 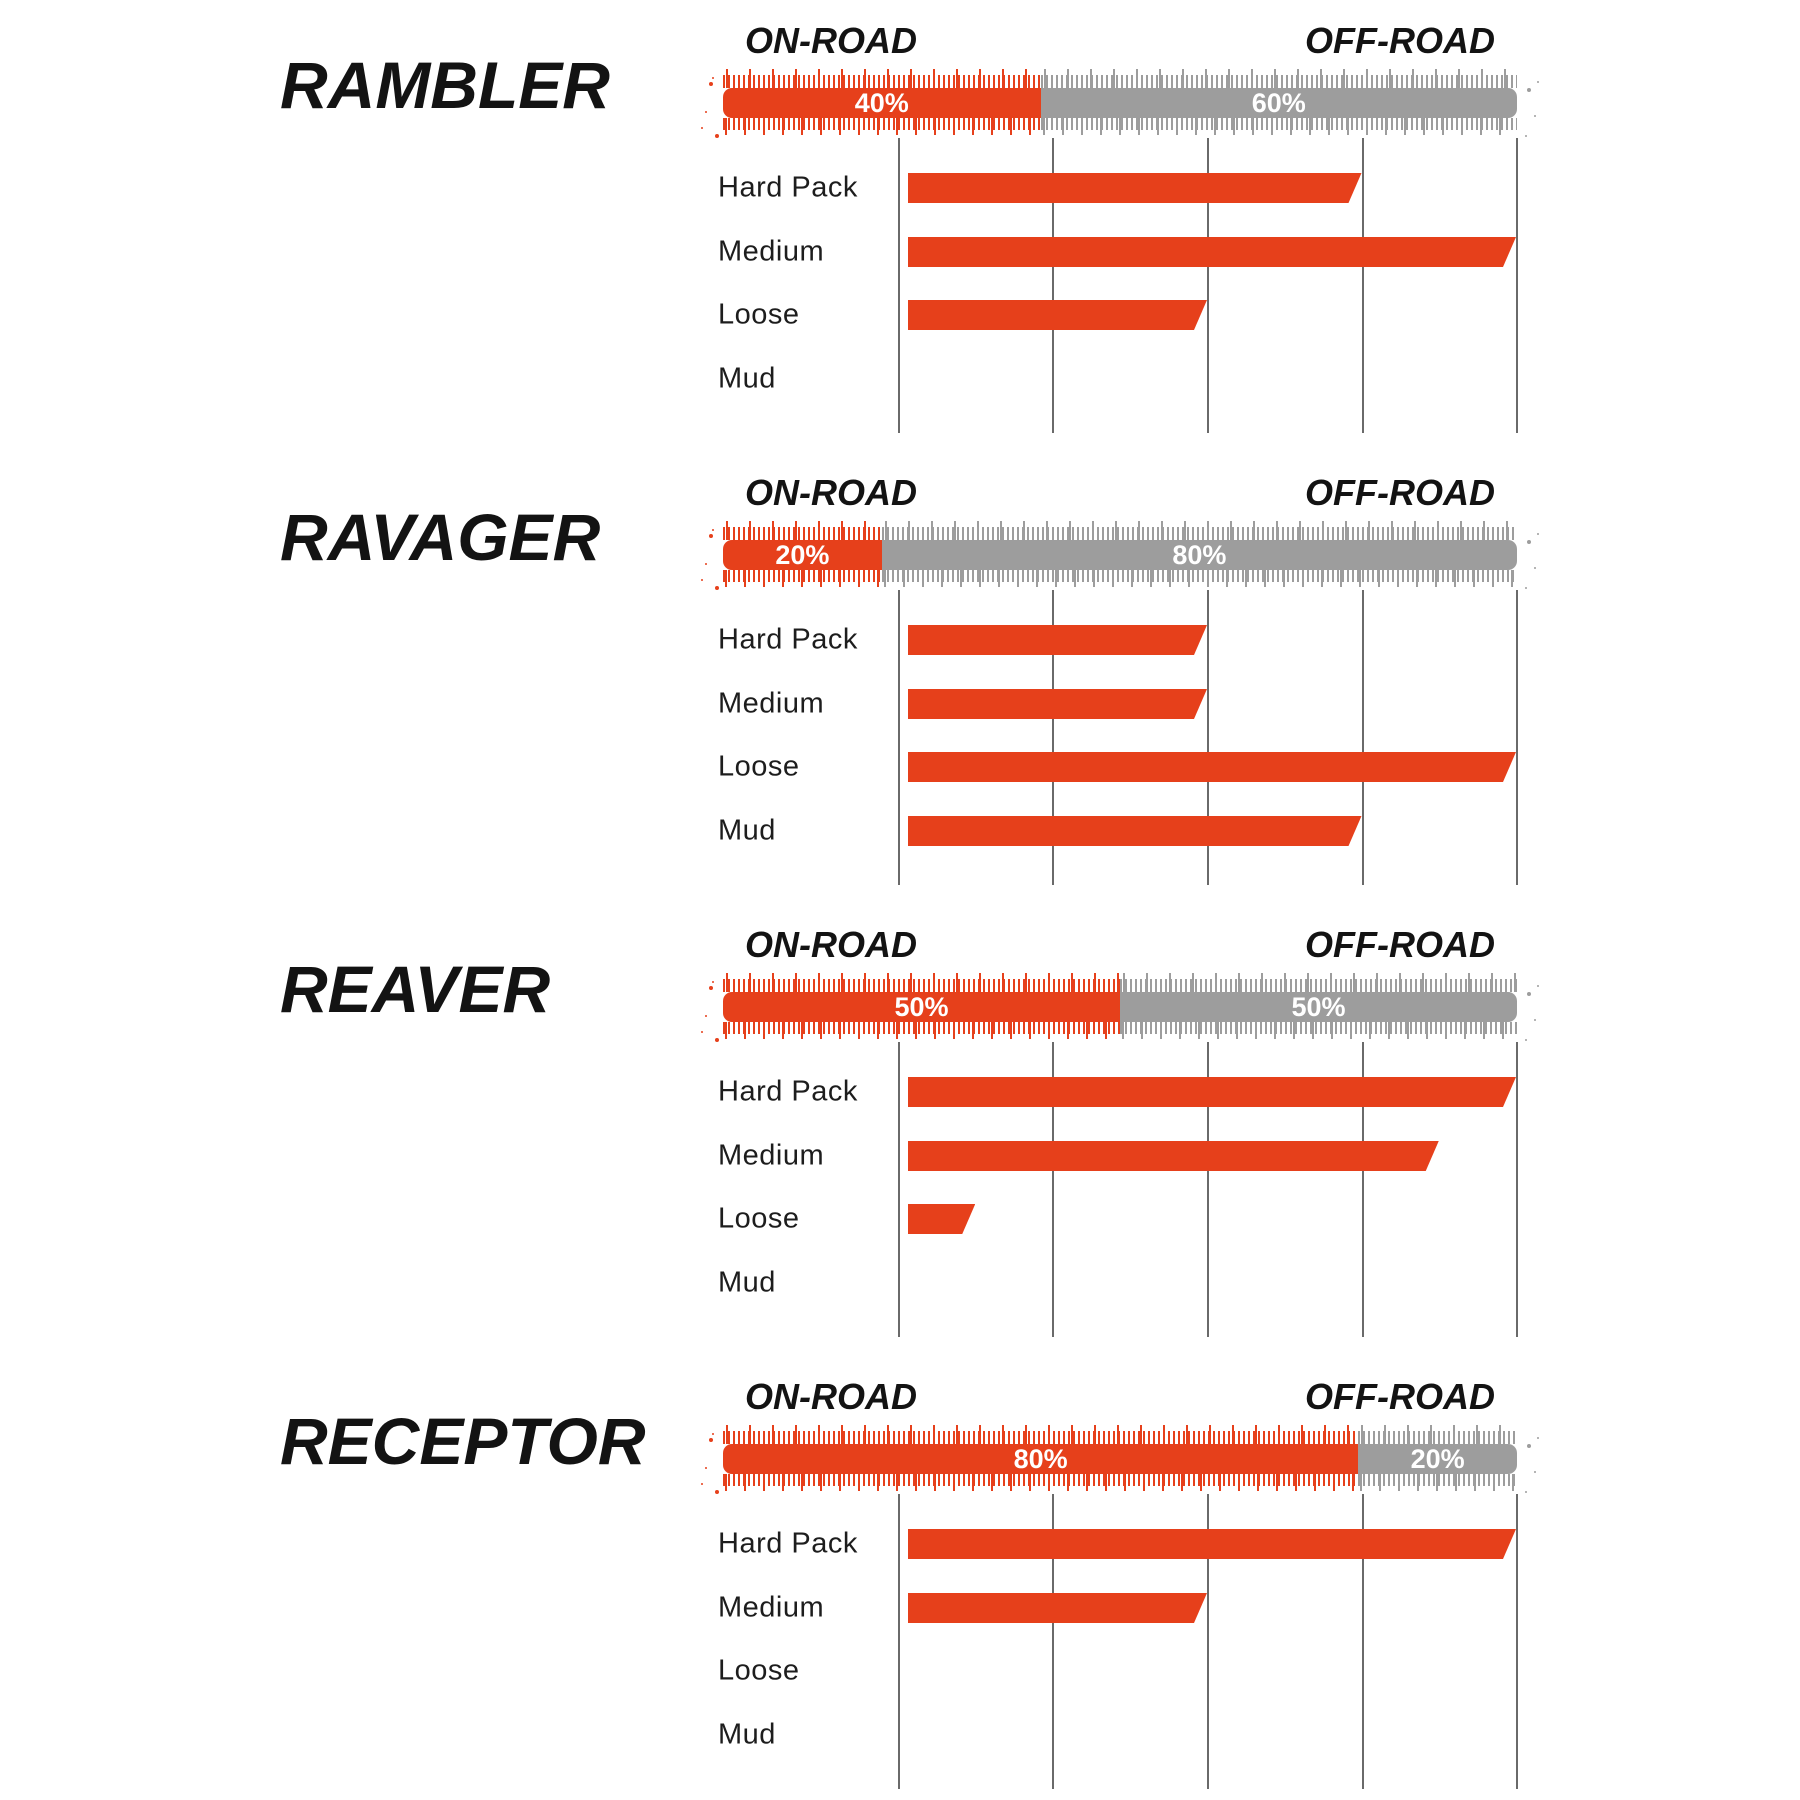 I want to click on tire-name: REAVER, so click(x=415, y=989).